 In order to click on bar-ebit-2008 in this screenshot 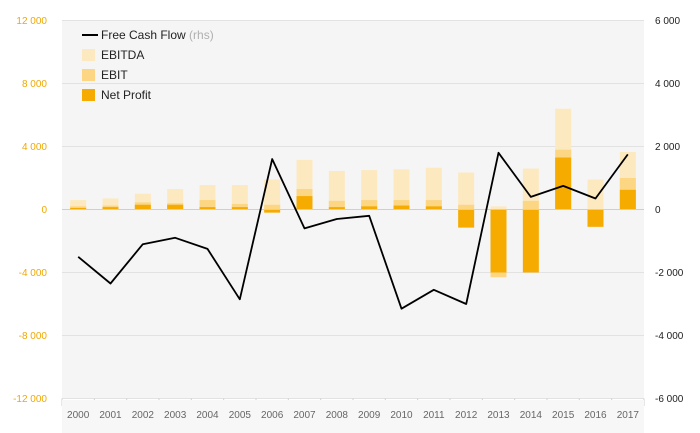, I will do `click(336, 205)`.